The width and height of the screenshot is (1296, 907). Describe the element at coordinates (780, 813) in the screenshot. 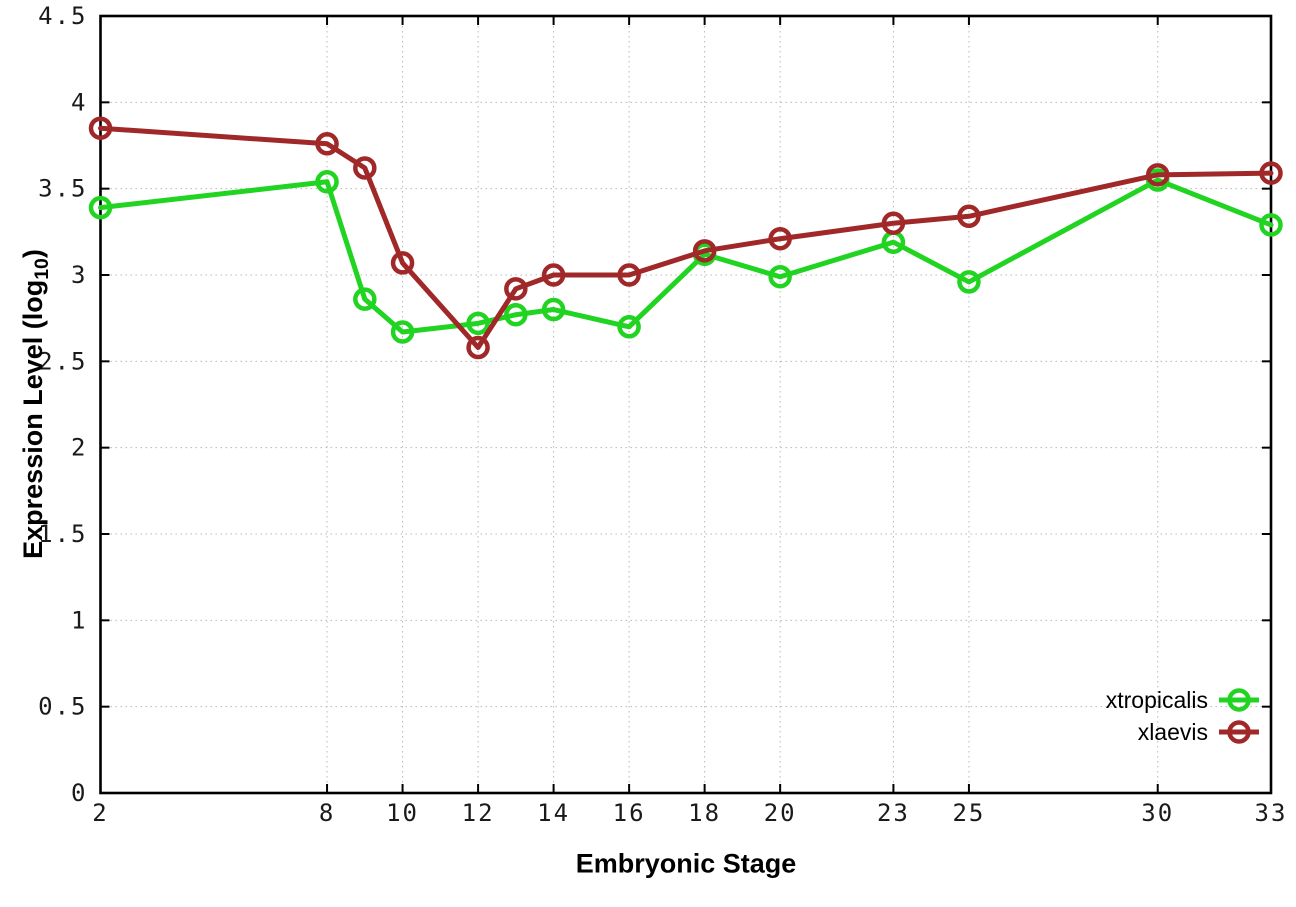

I see `x-tick-label: 20` at that location.